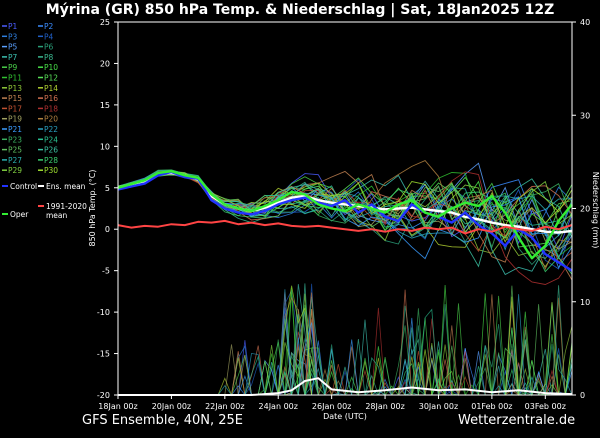  I want to click on y-tick-label: 25, so click(105, 22).